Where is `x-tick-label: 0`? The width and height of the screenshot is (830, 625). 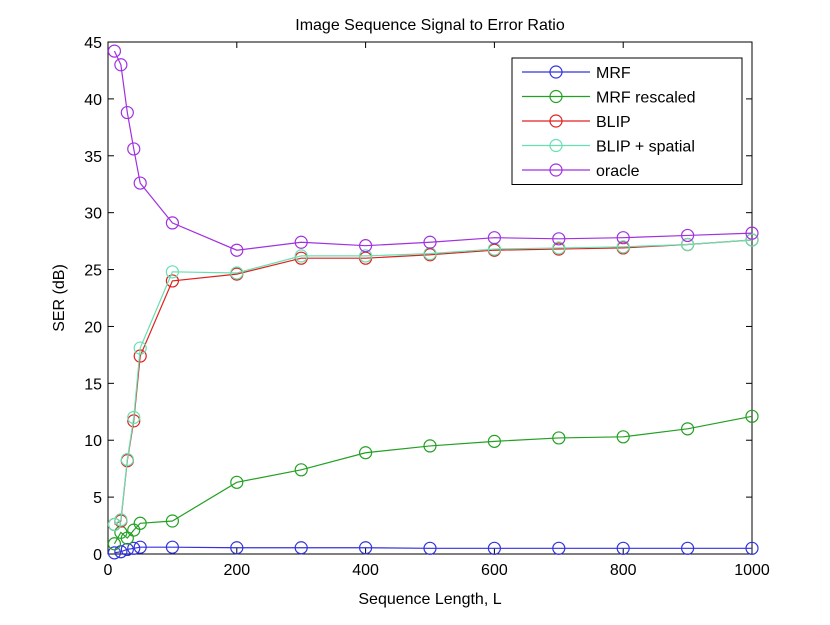
x-tick-label: 0 is located at coordinates (108, 570).